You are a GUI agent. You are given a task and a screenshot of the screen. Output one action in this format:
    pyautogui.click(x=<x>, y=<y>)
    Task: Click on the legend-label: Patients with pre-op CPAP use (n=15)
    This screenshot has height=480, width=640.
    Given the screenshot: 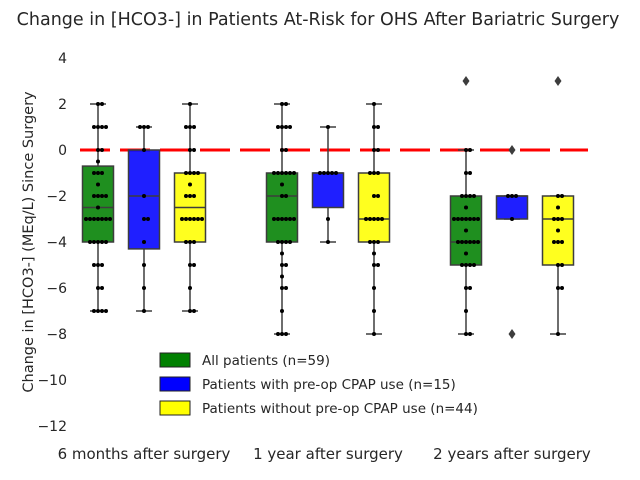 What is the action you would take?
    pyautogui.click(x=329, y=385)
    